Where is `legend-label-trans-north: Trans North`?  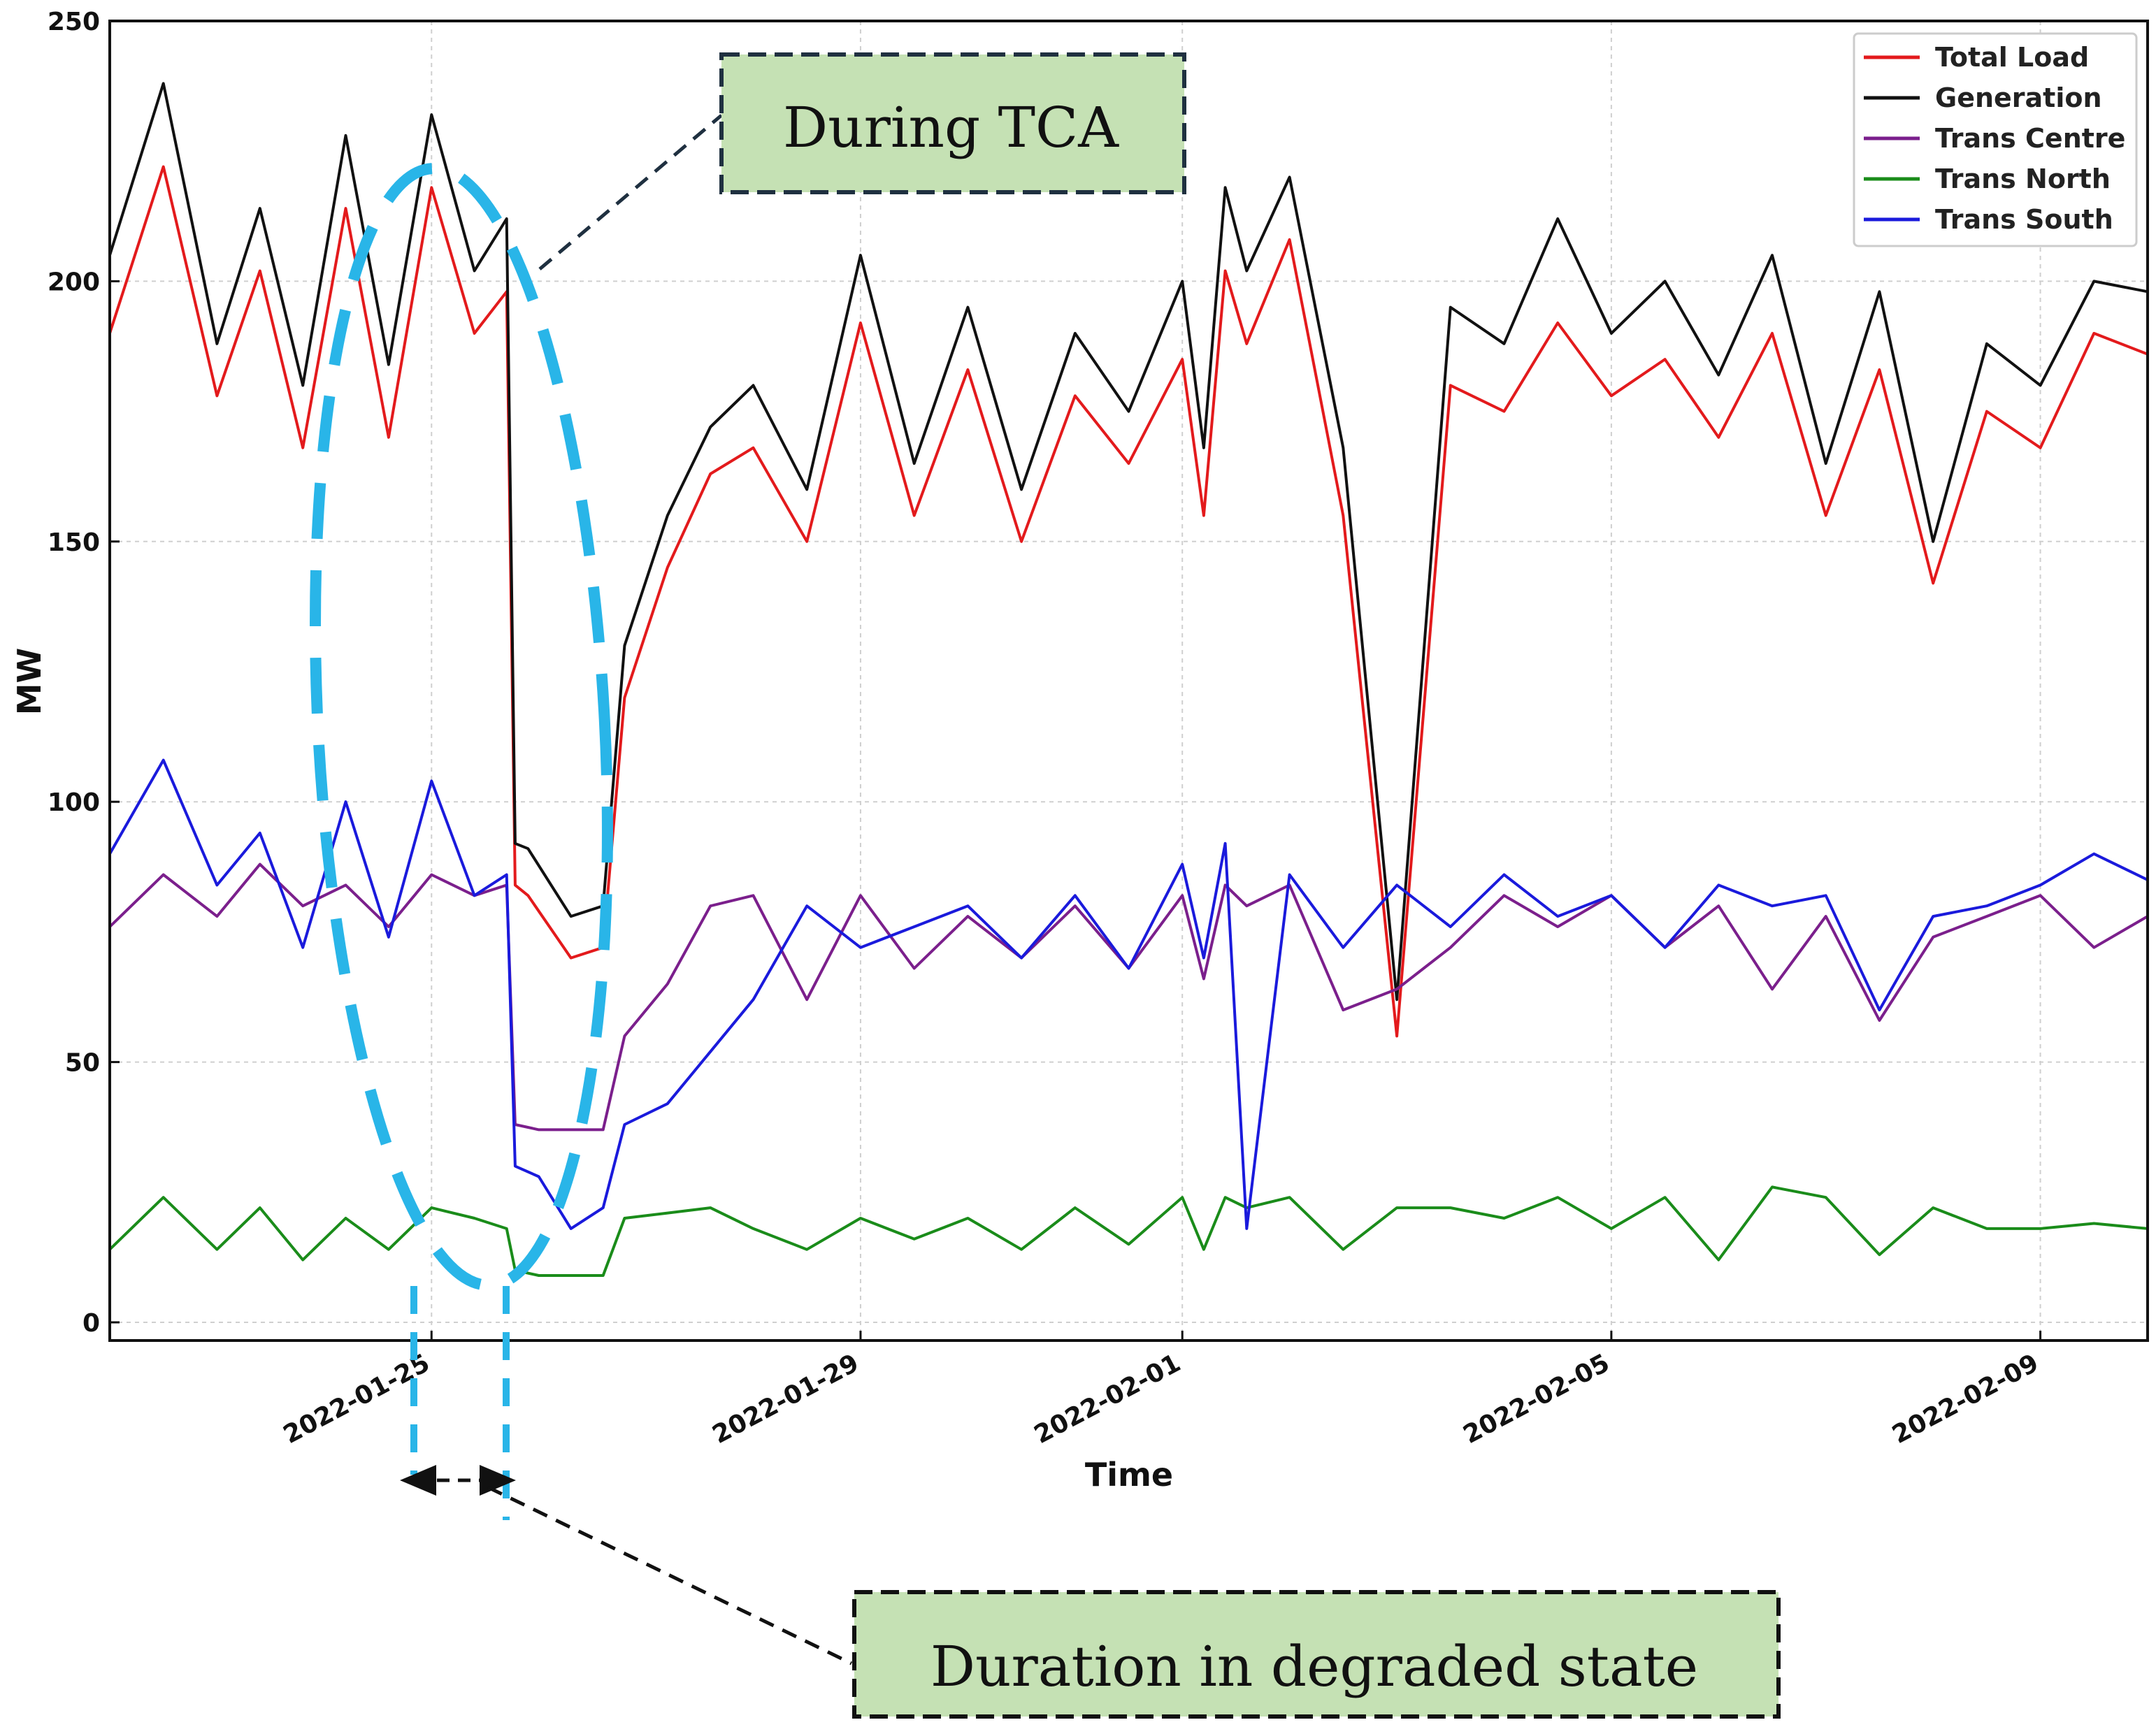 legend-label-trans-north: Trans North is located at coordinates (2023, 179).